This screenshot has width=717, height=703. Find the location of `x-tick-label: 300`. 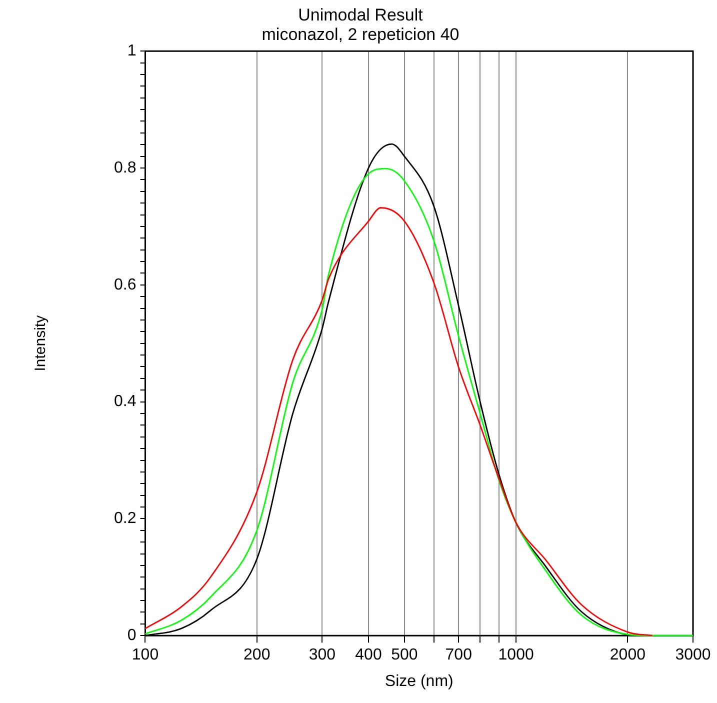

x-tick-label: 300 is located at coordinates (322, 655).